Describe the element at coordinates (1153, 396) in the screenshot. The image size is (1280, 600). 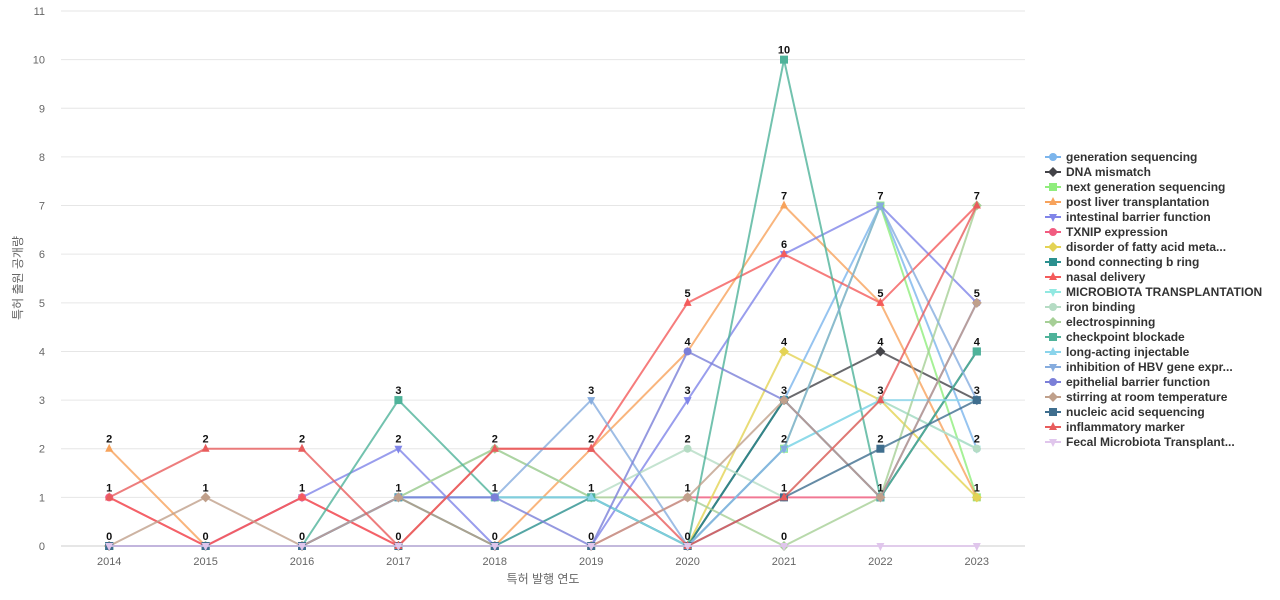
I see `legend-item: stirring at room temperature` at that location.